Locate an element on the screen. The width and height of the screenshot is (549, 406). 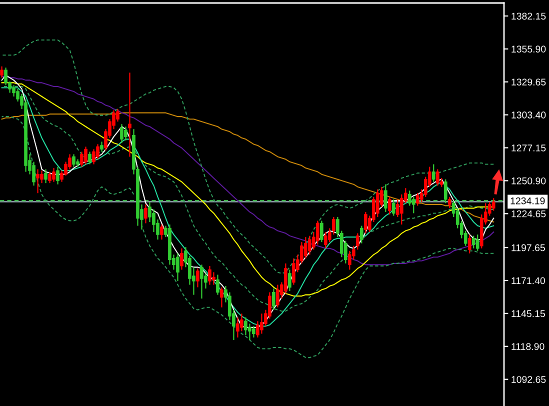
y-tick-label: 1118.90 is located at coordinates (528, 346).